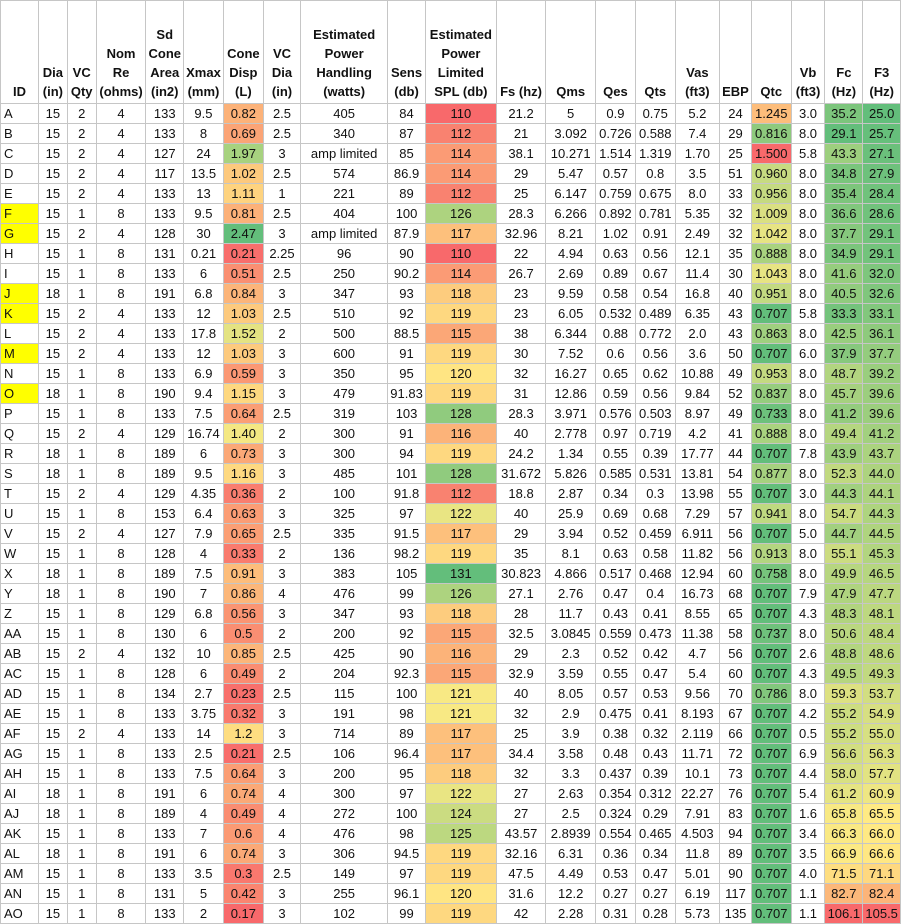 Image resolution: width=901 pixels, height=924 pixels. Describe the element at coordinates (282, 253) in the screenshot. I see `cell-vc-dia: 2.25` at that location.